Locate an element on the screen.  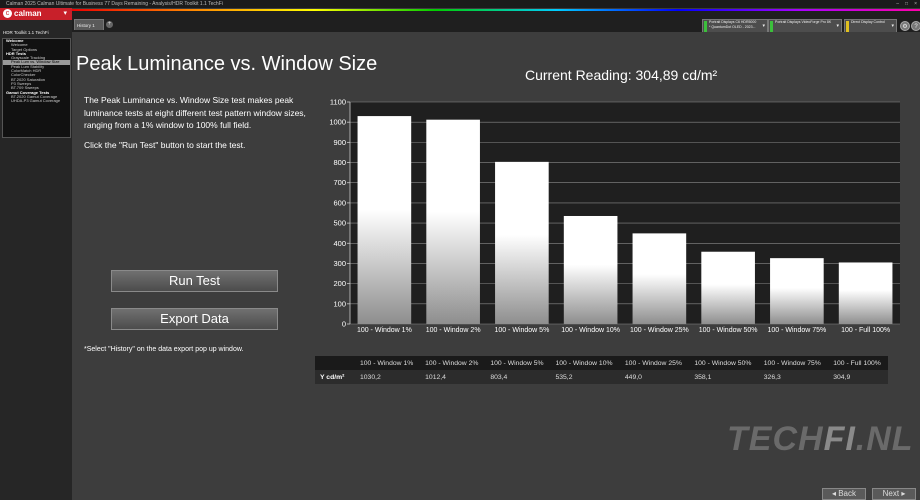
nav-item: ColorMatch HDR is located at coordinates (26, 71).